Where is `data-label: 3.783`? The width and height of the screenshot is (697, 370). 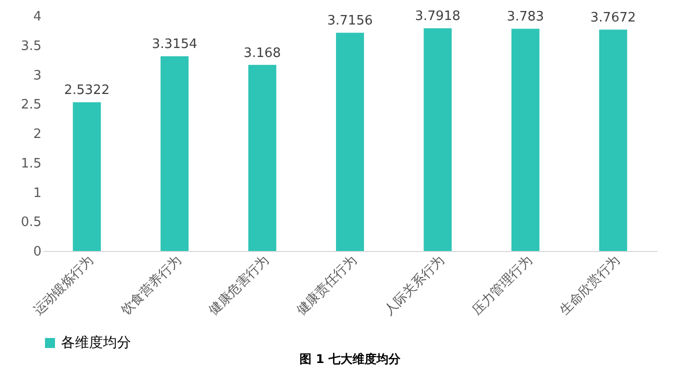 data-label: 3.783 is located at coordinates (525, 17).